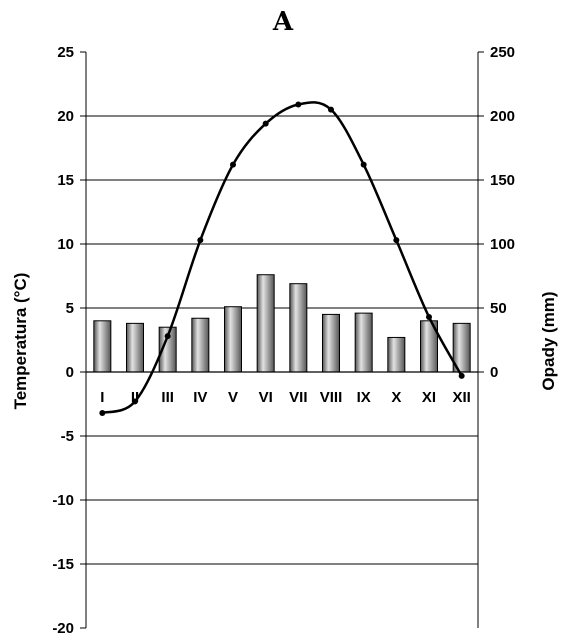 The height and width of the screenshot is (639, 561). What do you see at coordinates (502, 244) in the screenshot?
I see `y-right-tick-label: 100` at bounding box center [502, 244].